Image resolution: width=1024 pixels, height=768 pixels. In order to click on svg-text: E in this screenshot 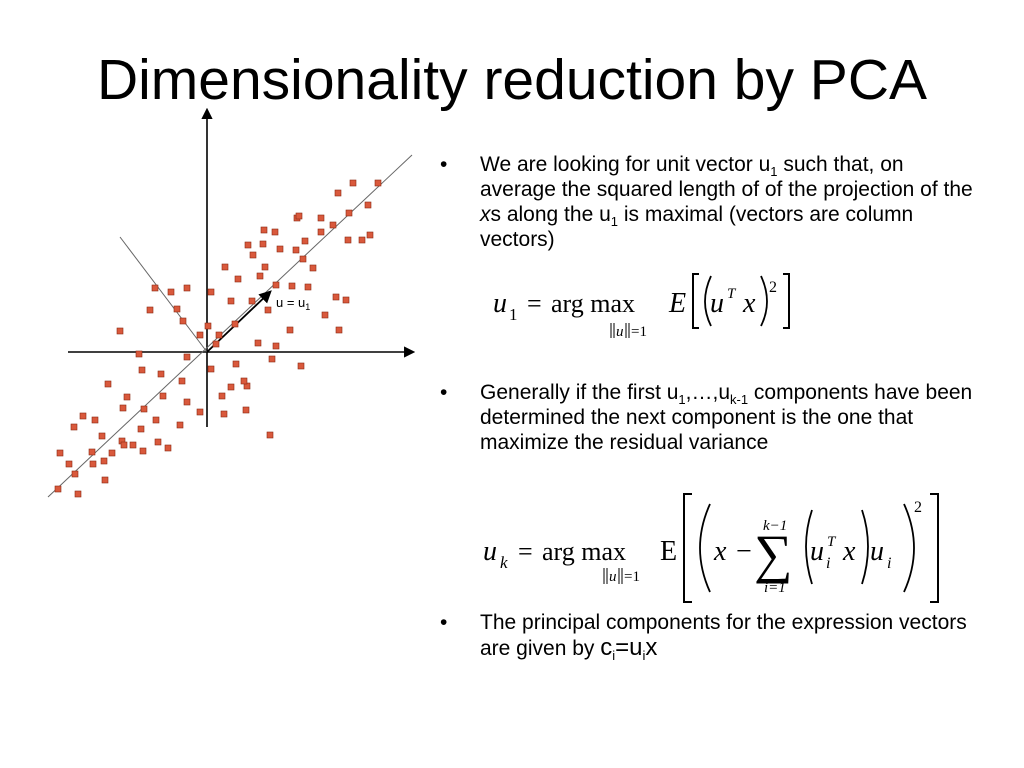, I will do `click(668, 551)`.